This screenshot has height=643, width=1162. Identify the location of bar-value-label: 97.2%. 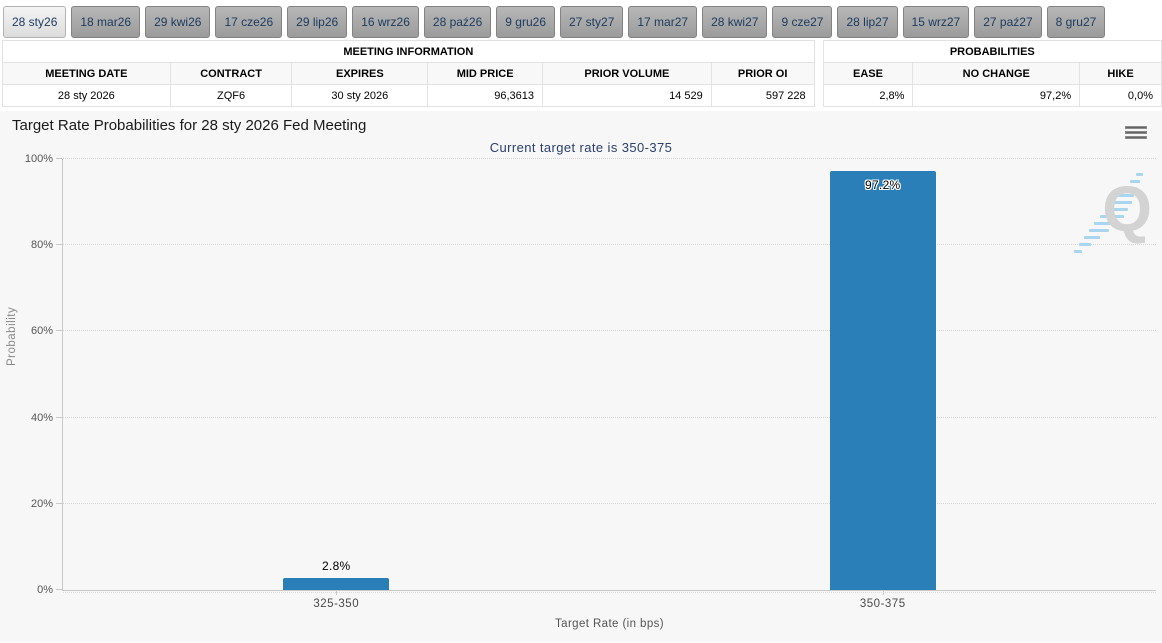
(882, 185).